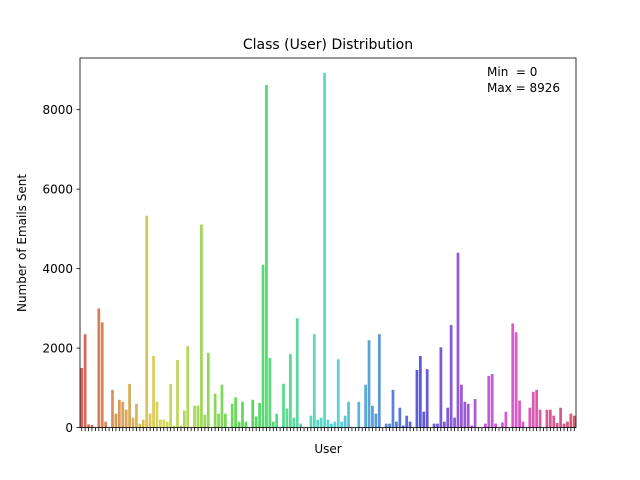 Image resolution: width=640 pixels, height=480 pixels. Describe the element at coordinates (69, 428) in the screenshot. I see `y-tick-label: 0` at that location.